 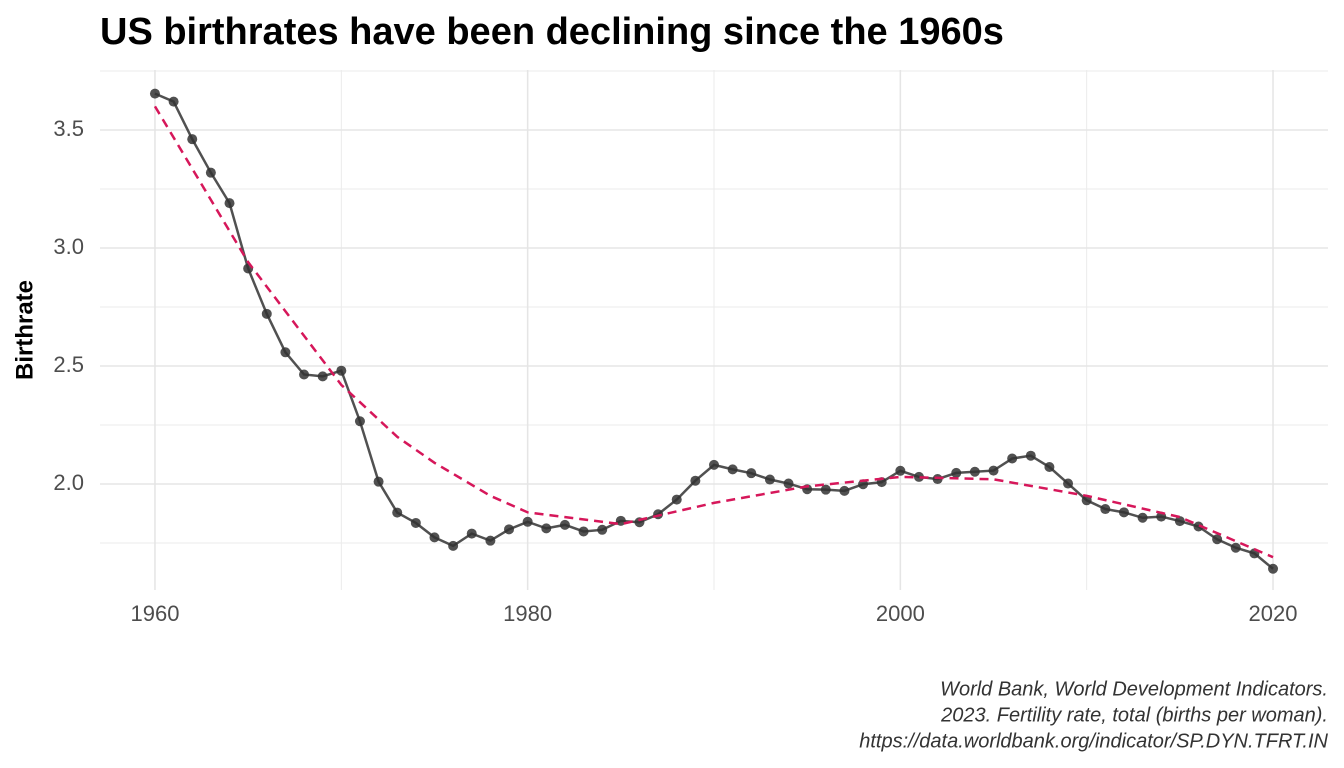 I want to click on x-tick-label: 1960, so click(x=154, y=613).